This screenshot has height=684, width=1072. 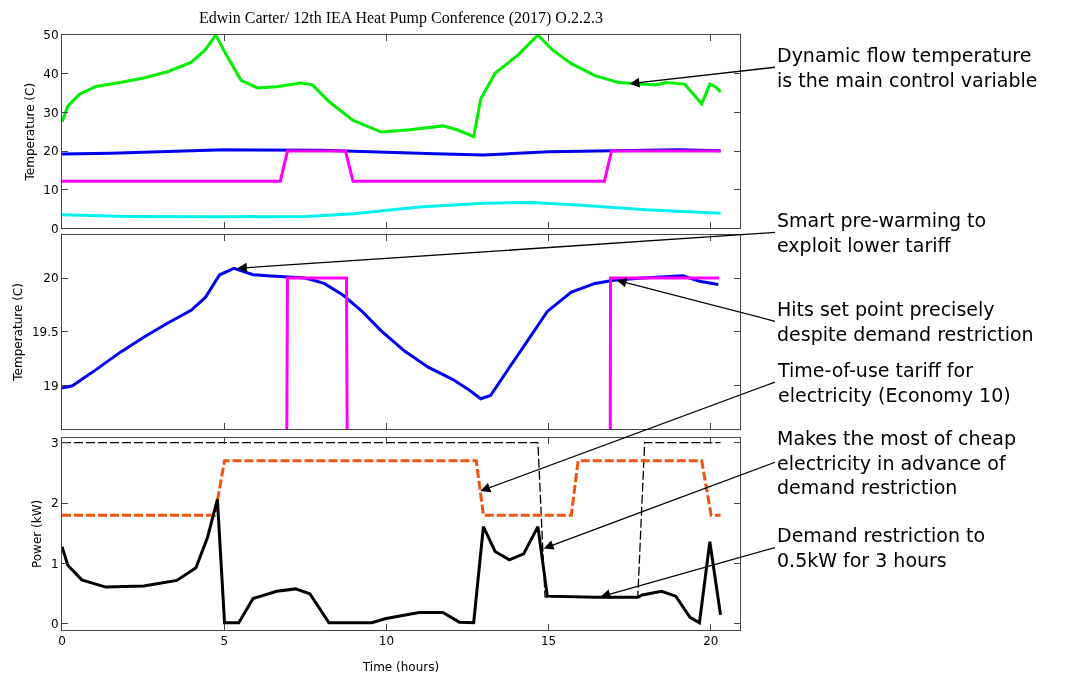 I want to click on y-tick-label: 30, so click(x=51, y=112).